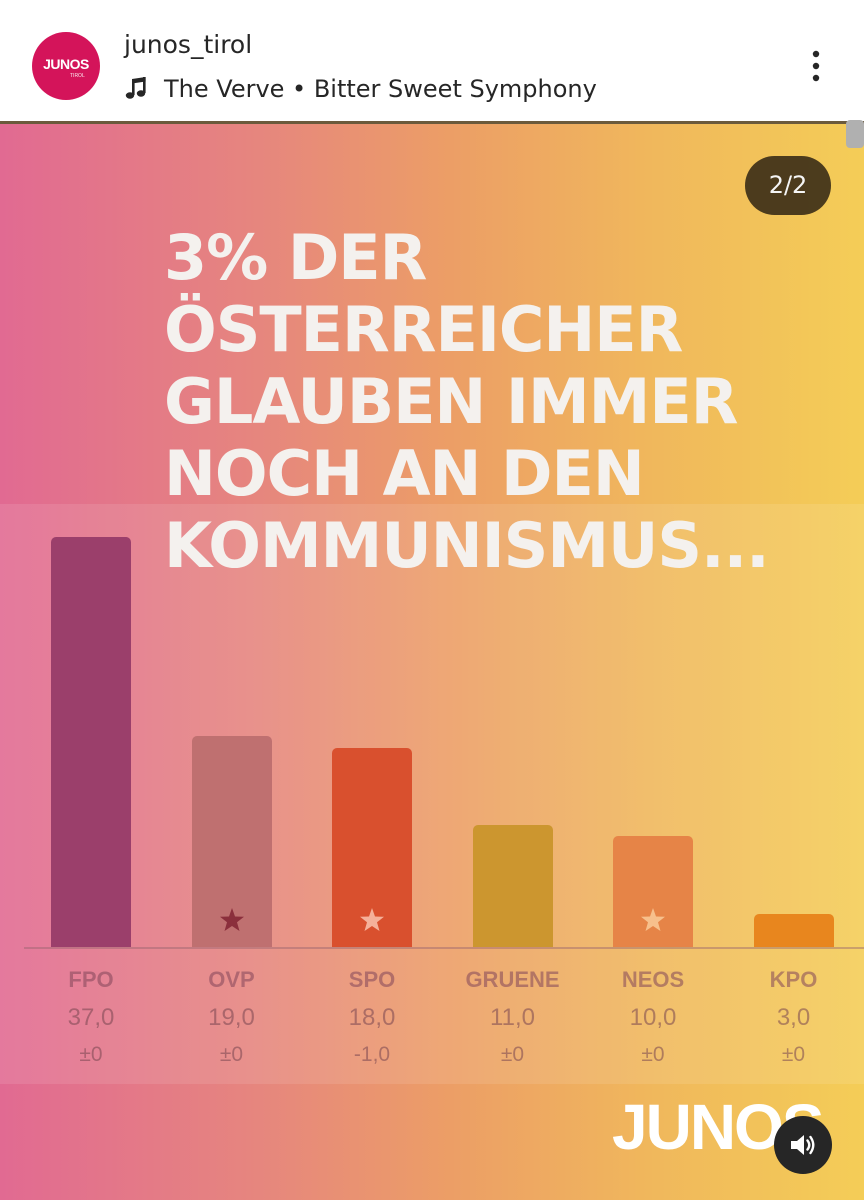 The width and height of the screenshot is (864, 1200). I want to click on username: junos_tirol, so click(188, 44).